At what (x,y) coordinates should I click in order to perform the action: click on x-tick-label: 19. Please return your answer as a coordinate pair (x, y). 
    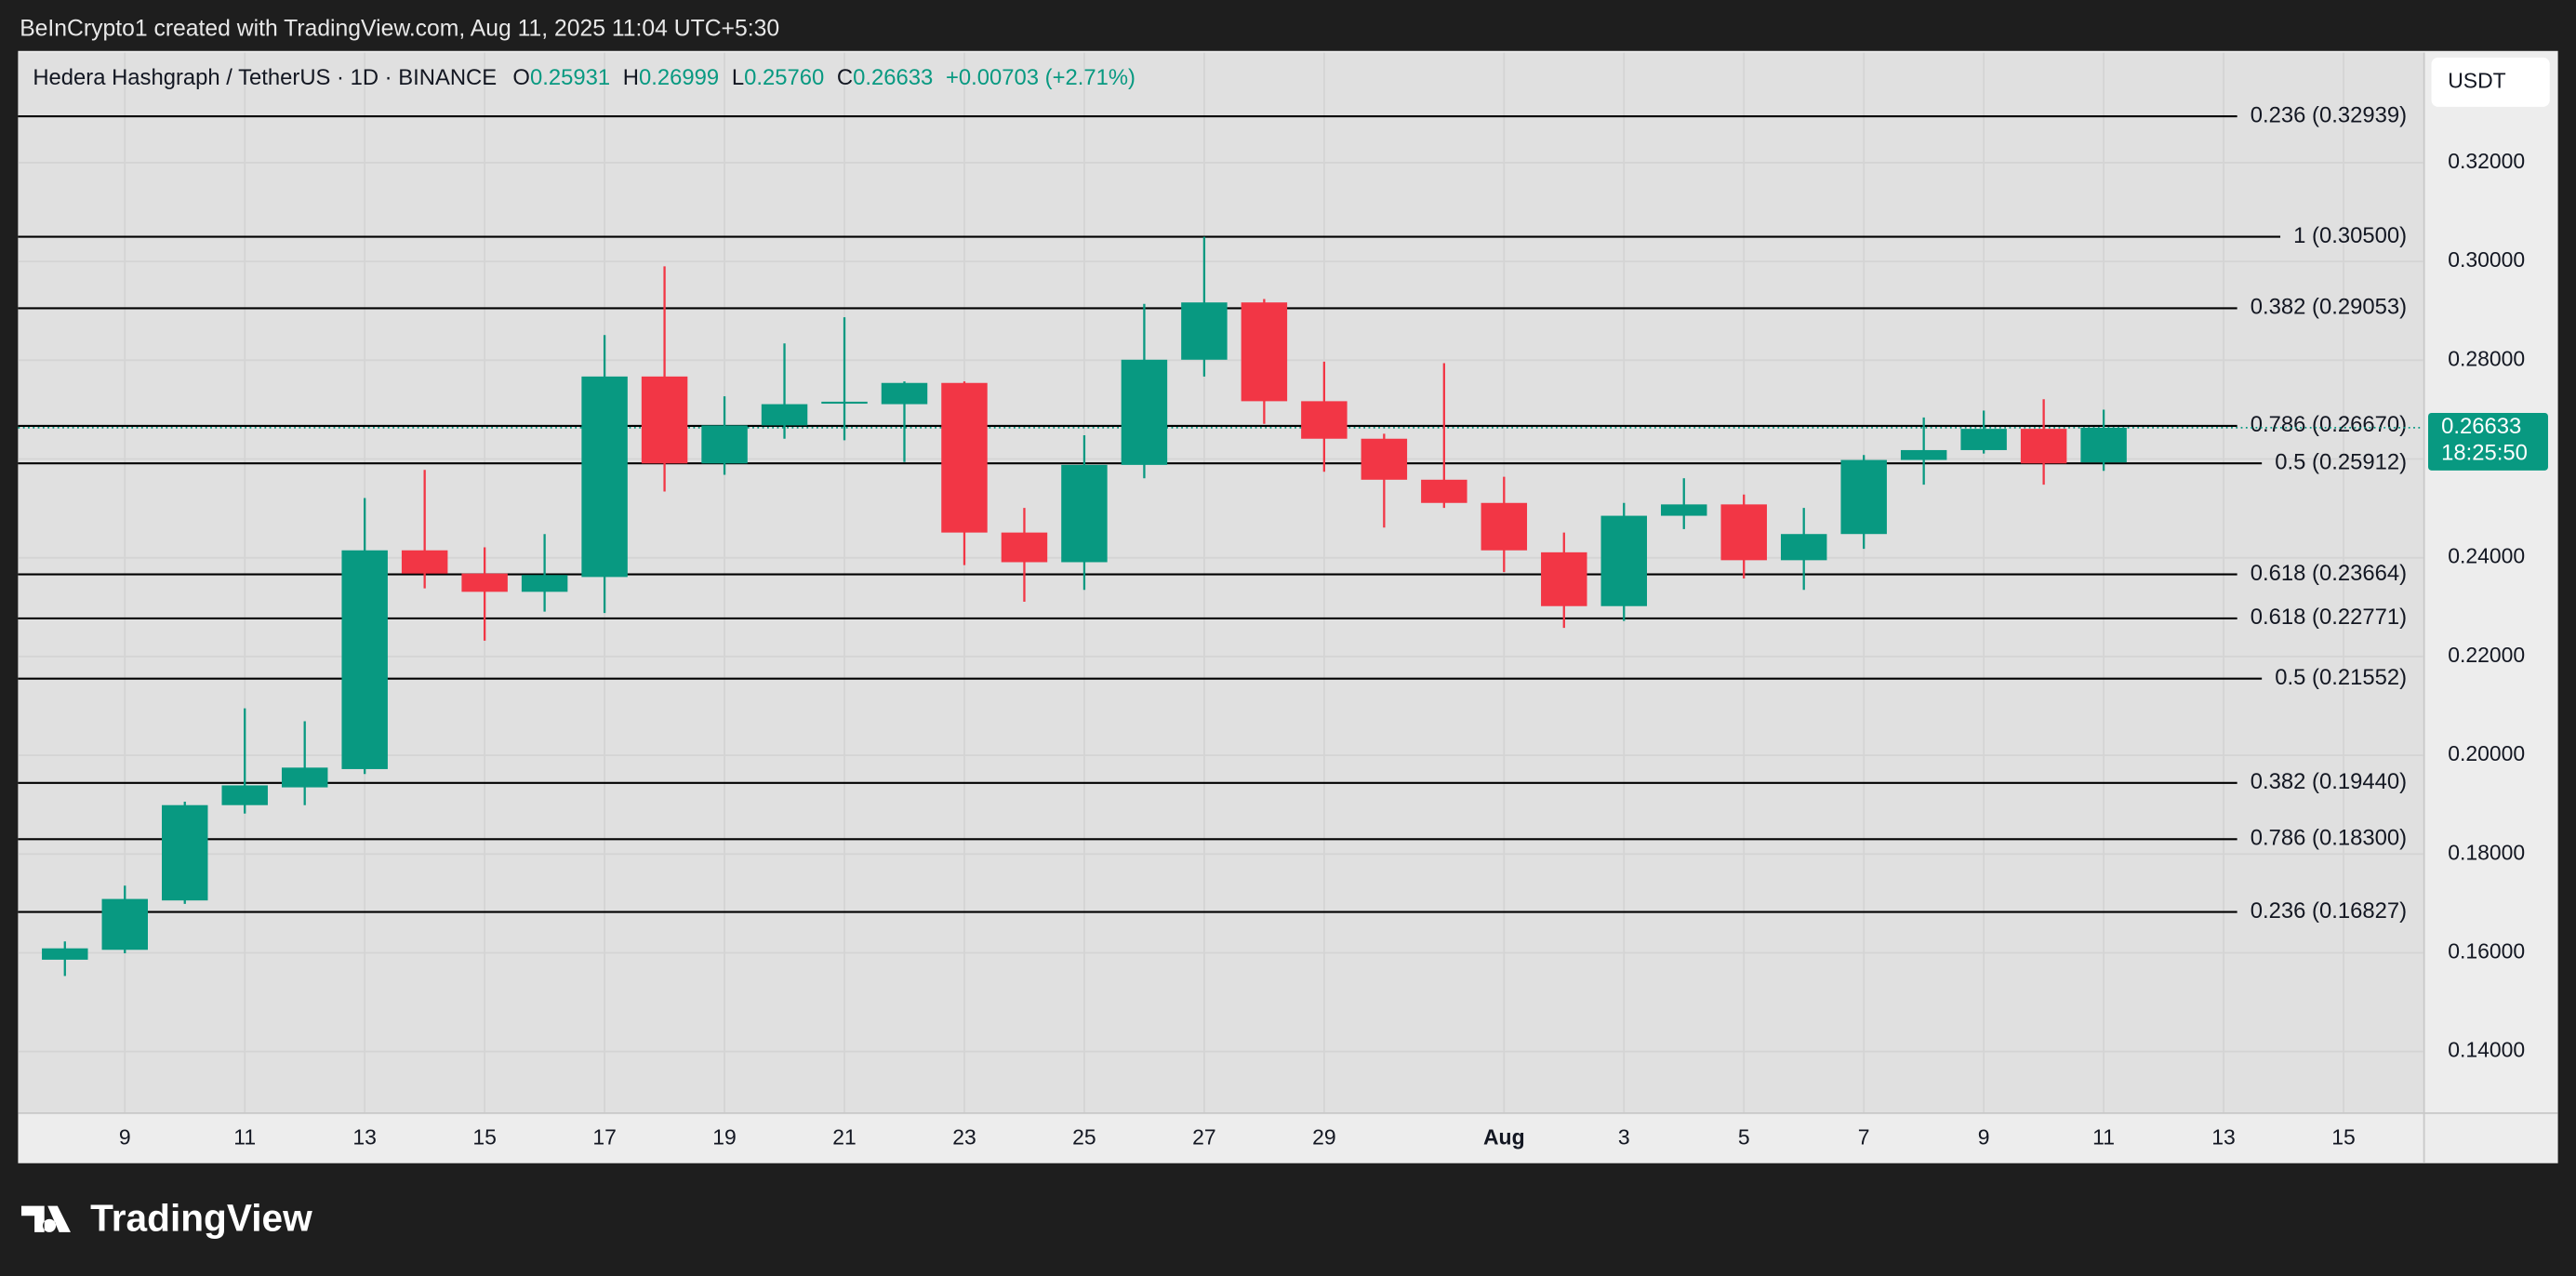
    Looking at the image, I should click on (724, 1136).